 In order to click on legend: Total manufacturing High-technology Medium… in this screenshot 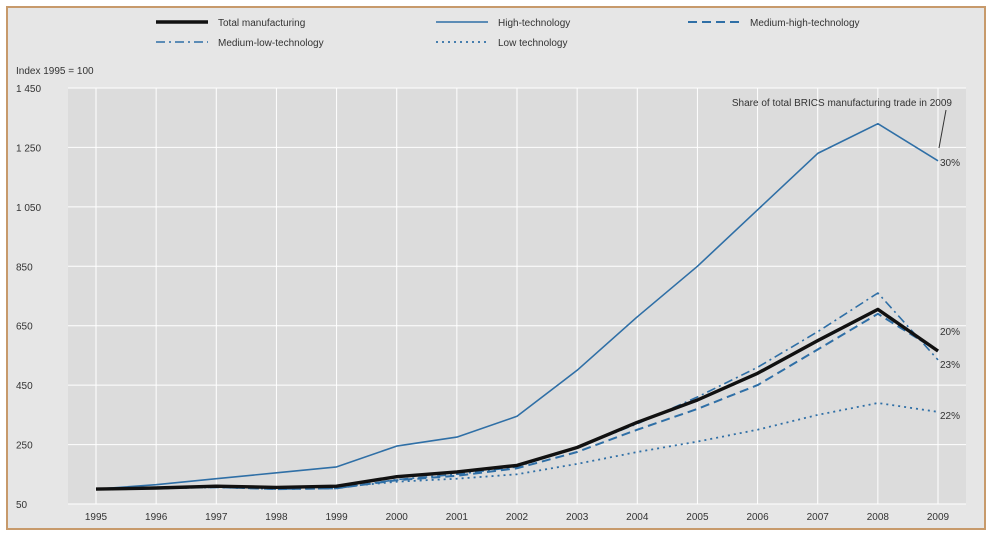, I will do `click(508, 33)`.